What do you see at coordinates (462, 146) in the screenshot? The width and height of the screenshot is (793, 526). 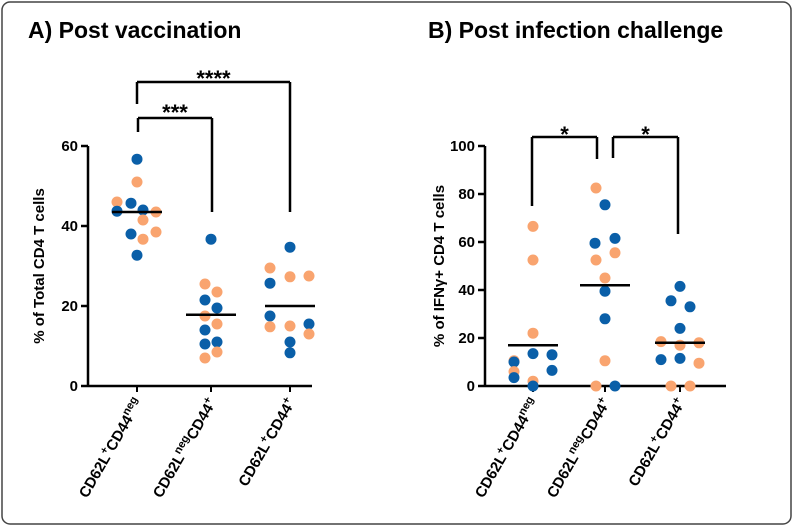 I see `y-tick-label: 100` at bounding box center [462, 146].